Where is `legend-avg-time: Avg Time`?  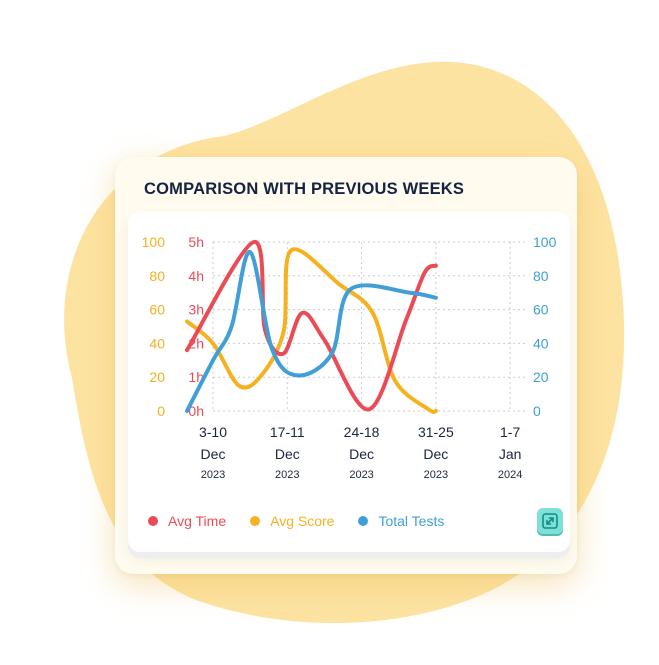
legend-avg-time: Avg Time is located at coordinates (187, 521).